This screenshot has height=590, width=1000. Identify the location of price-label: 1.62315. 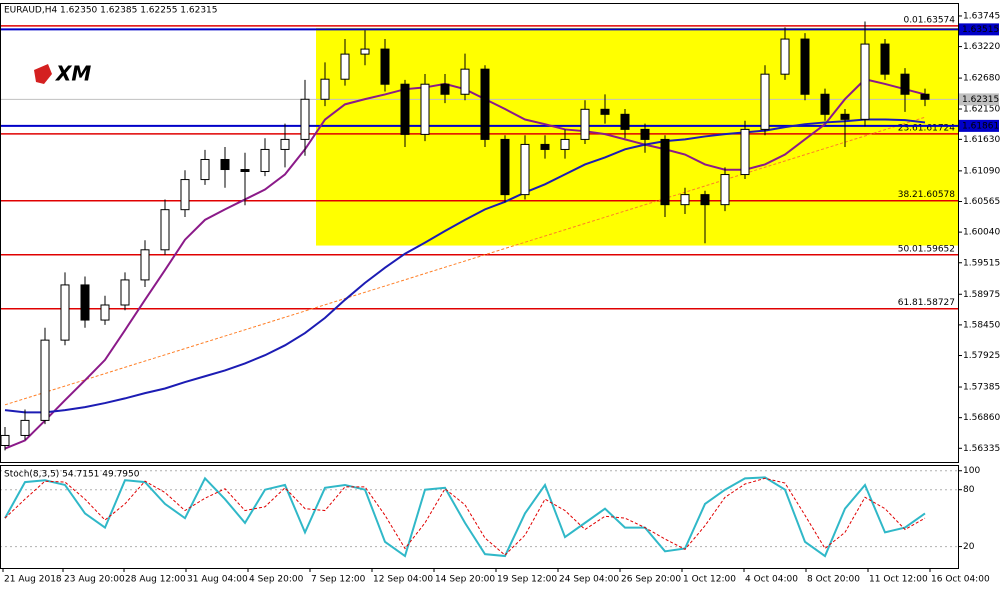
(980, 100).